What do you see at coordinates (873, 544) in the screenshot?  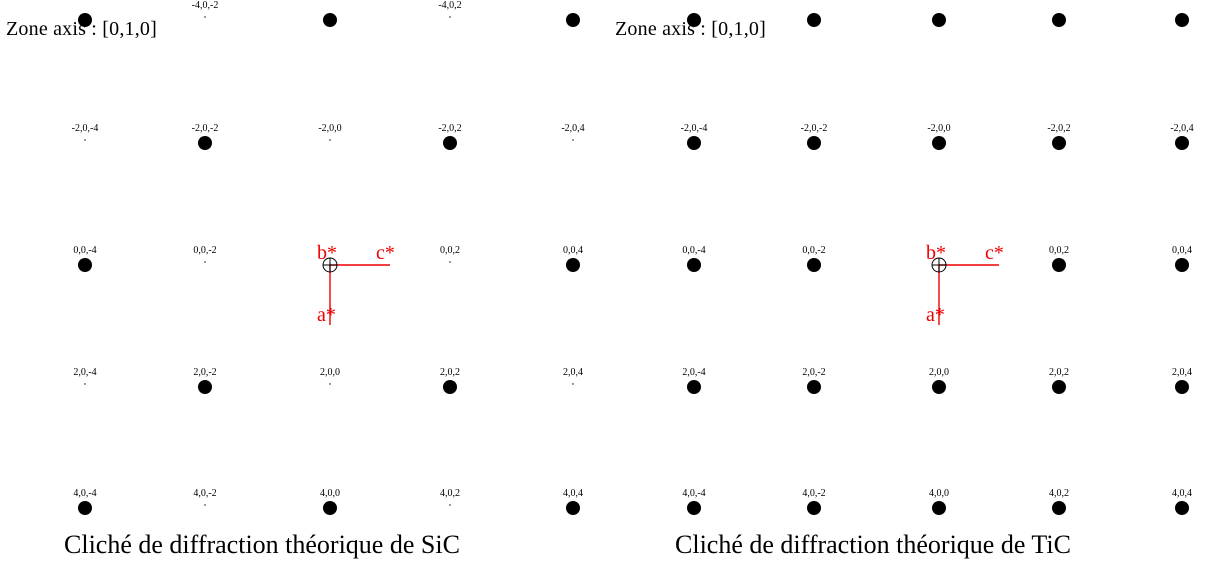 I see `figure-caption-tic: Cliché de diffraction théorique de TiC` at bounding box center [873, 544].